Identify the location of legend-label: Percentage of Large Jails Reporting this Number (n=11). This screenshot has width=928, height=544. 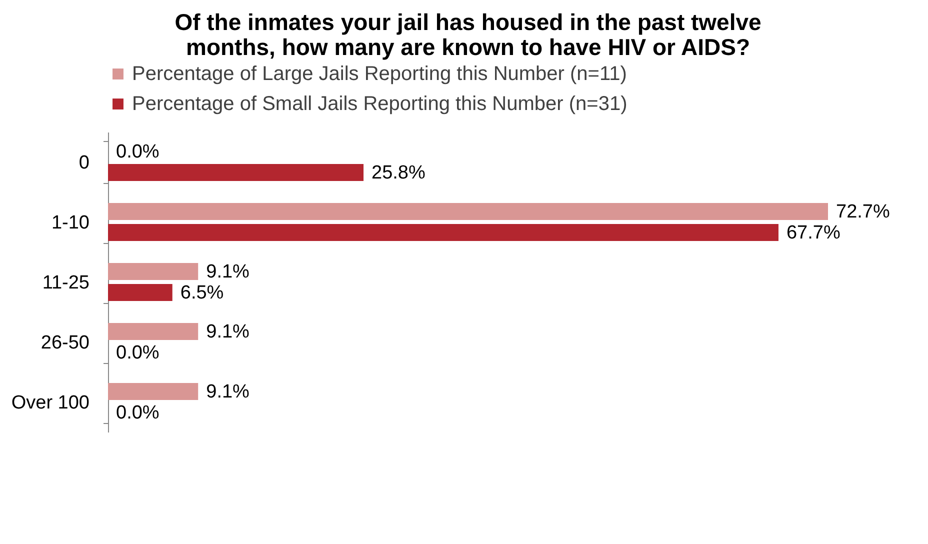
(379, 74).